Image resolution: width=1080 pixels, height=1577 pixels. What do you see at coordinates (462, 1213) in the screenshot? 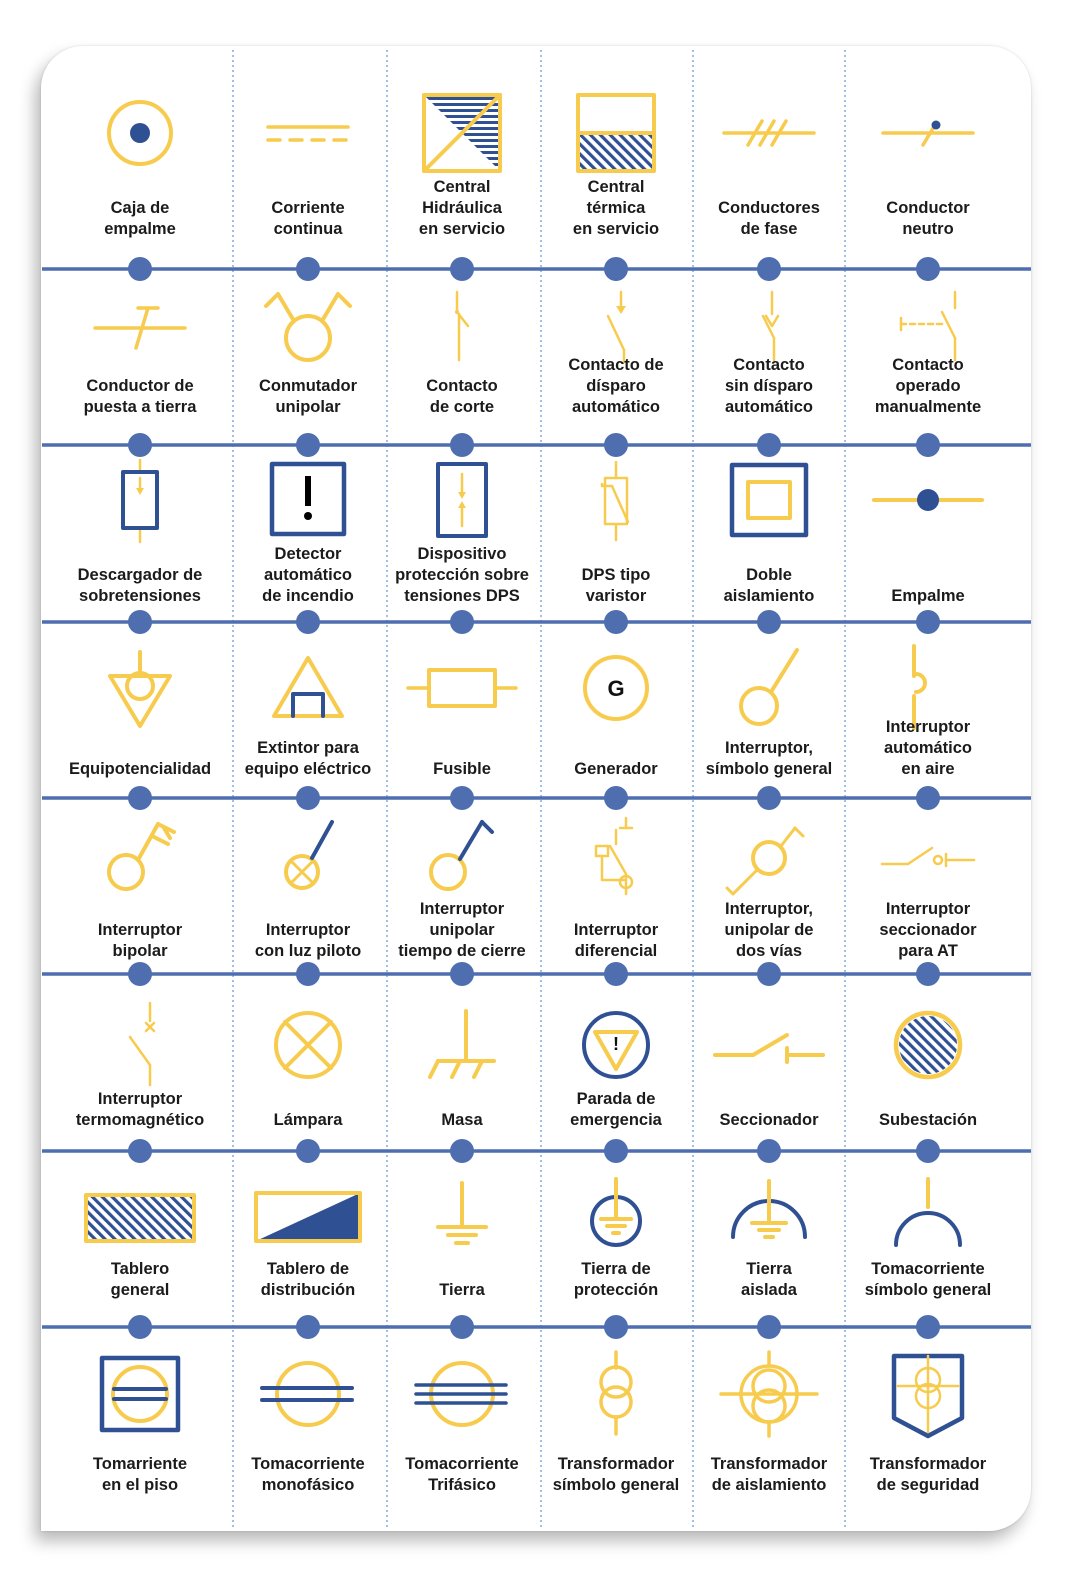
I see `tierra-icon` at bounding box center [462, 1213].